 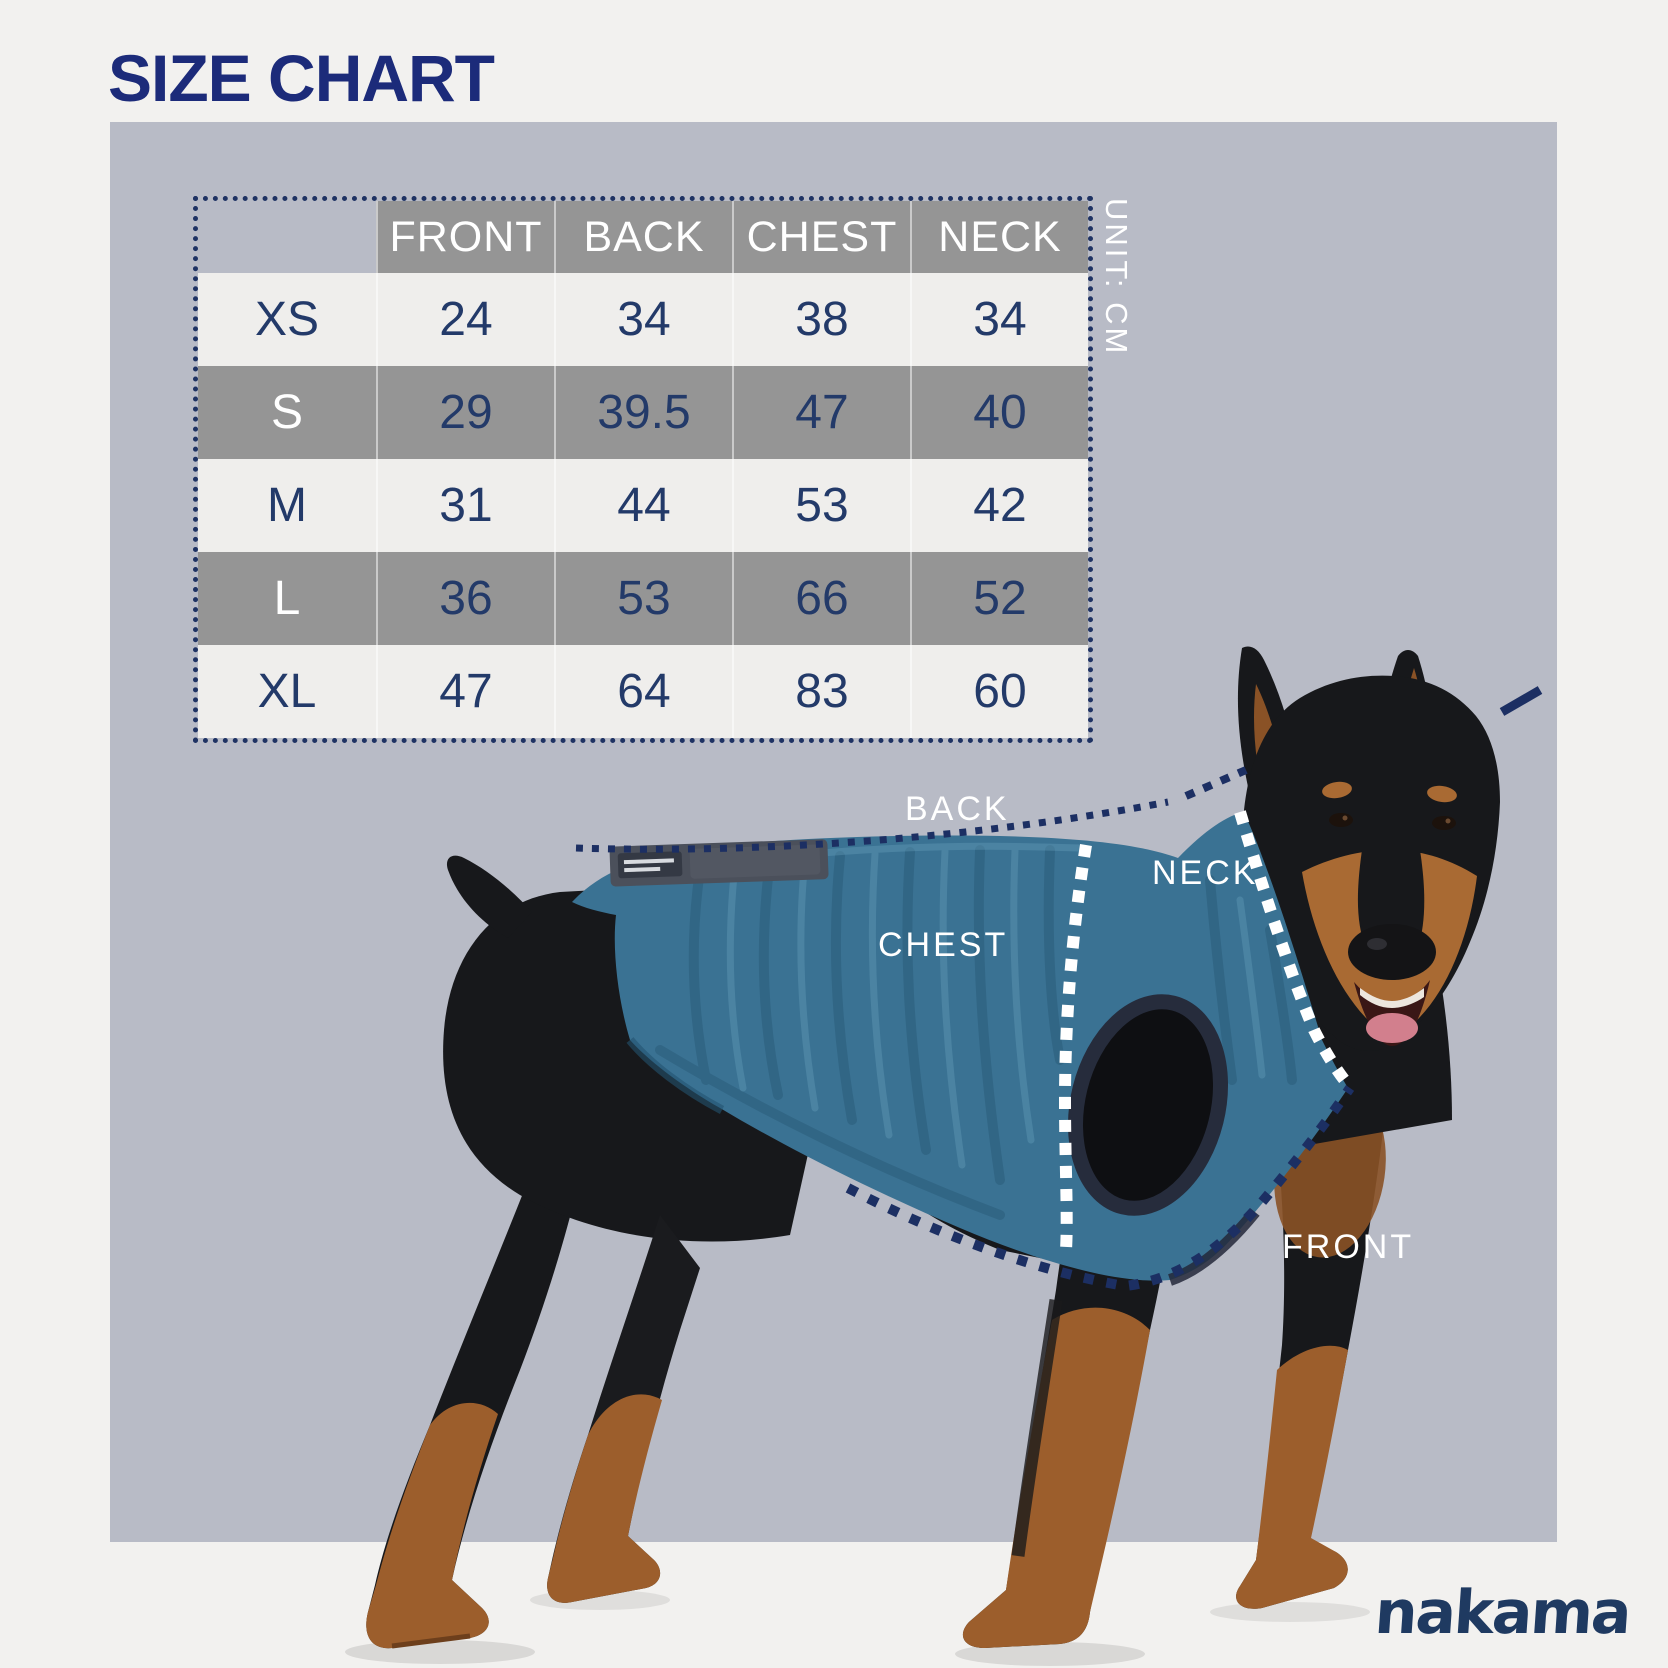 I want to click on back-measure-tick, so click(x=1216, y=783).